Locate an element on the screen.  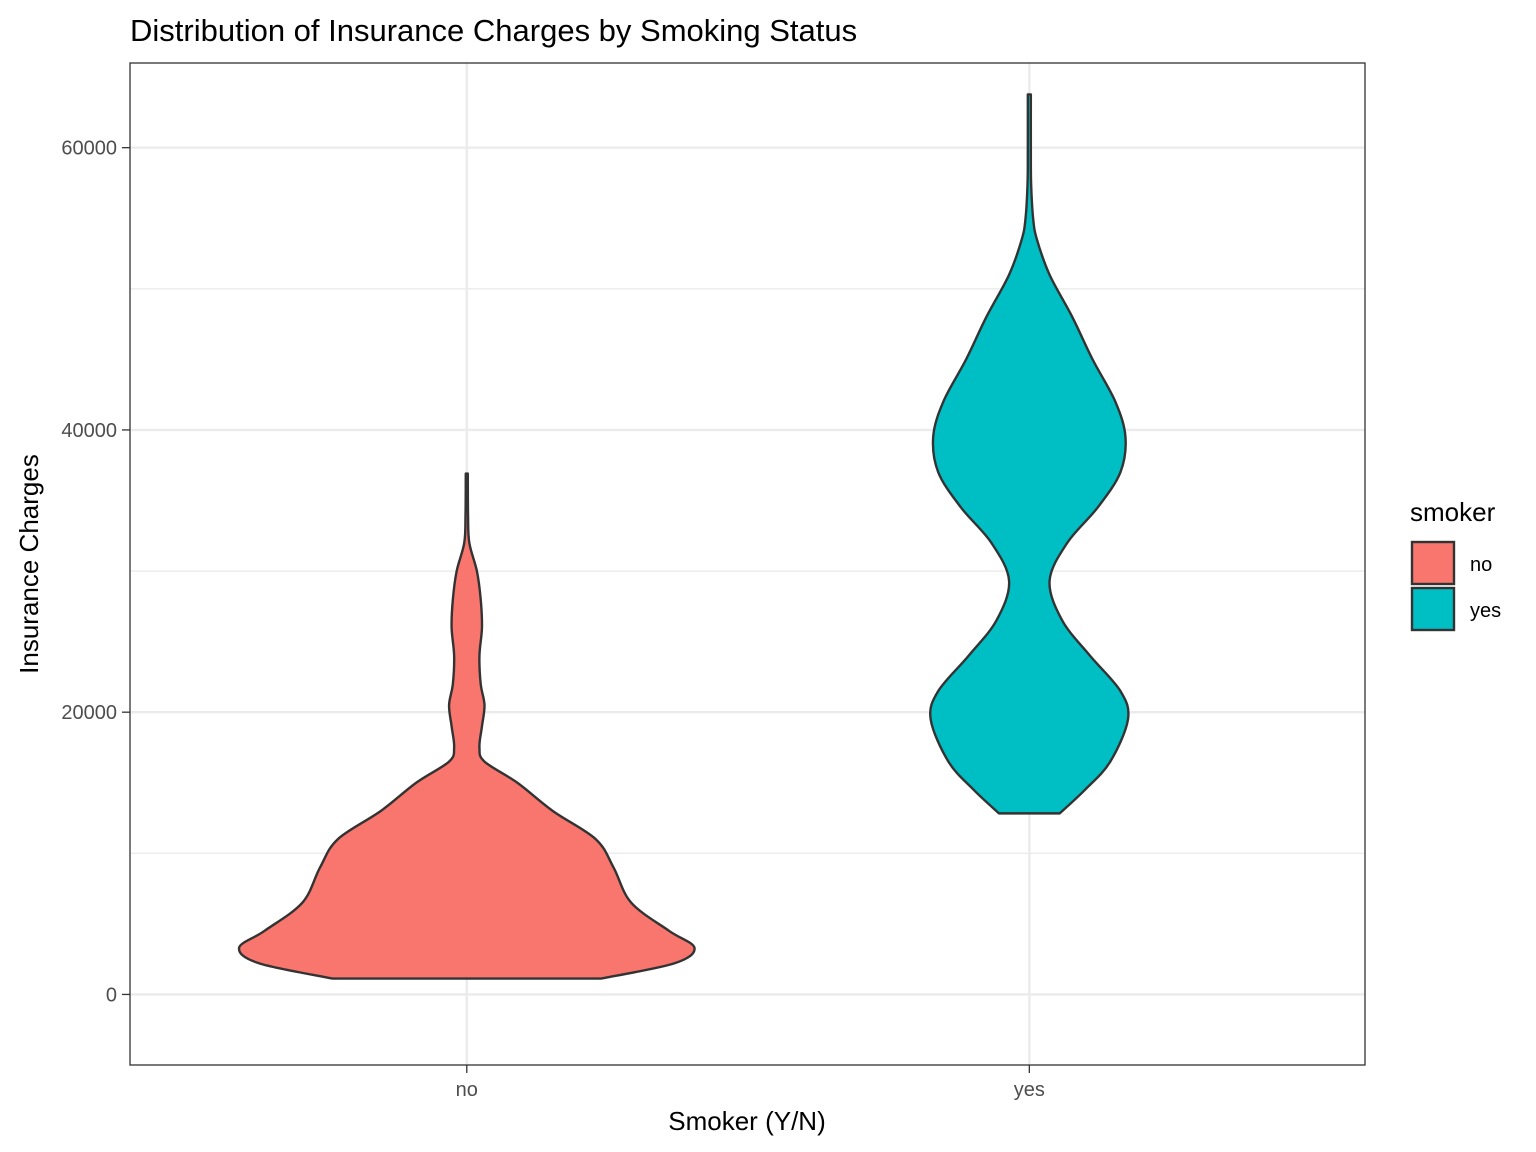
legend-key-yes is located at coordinates (1433, 609).